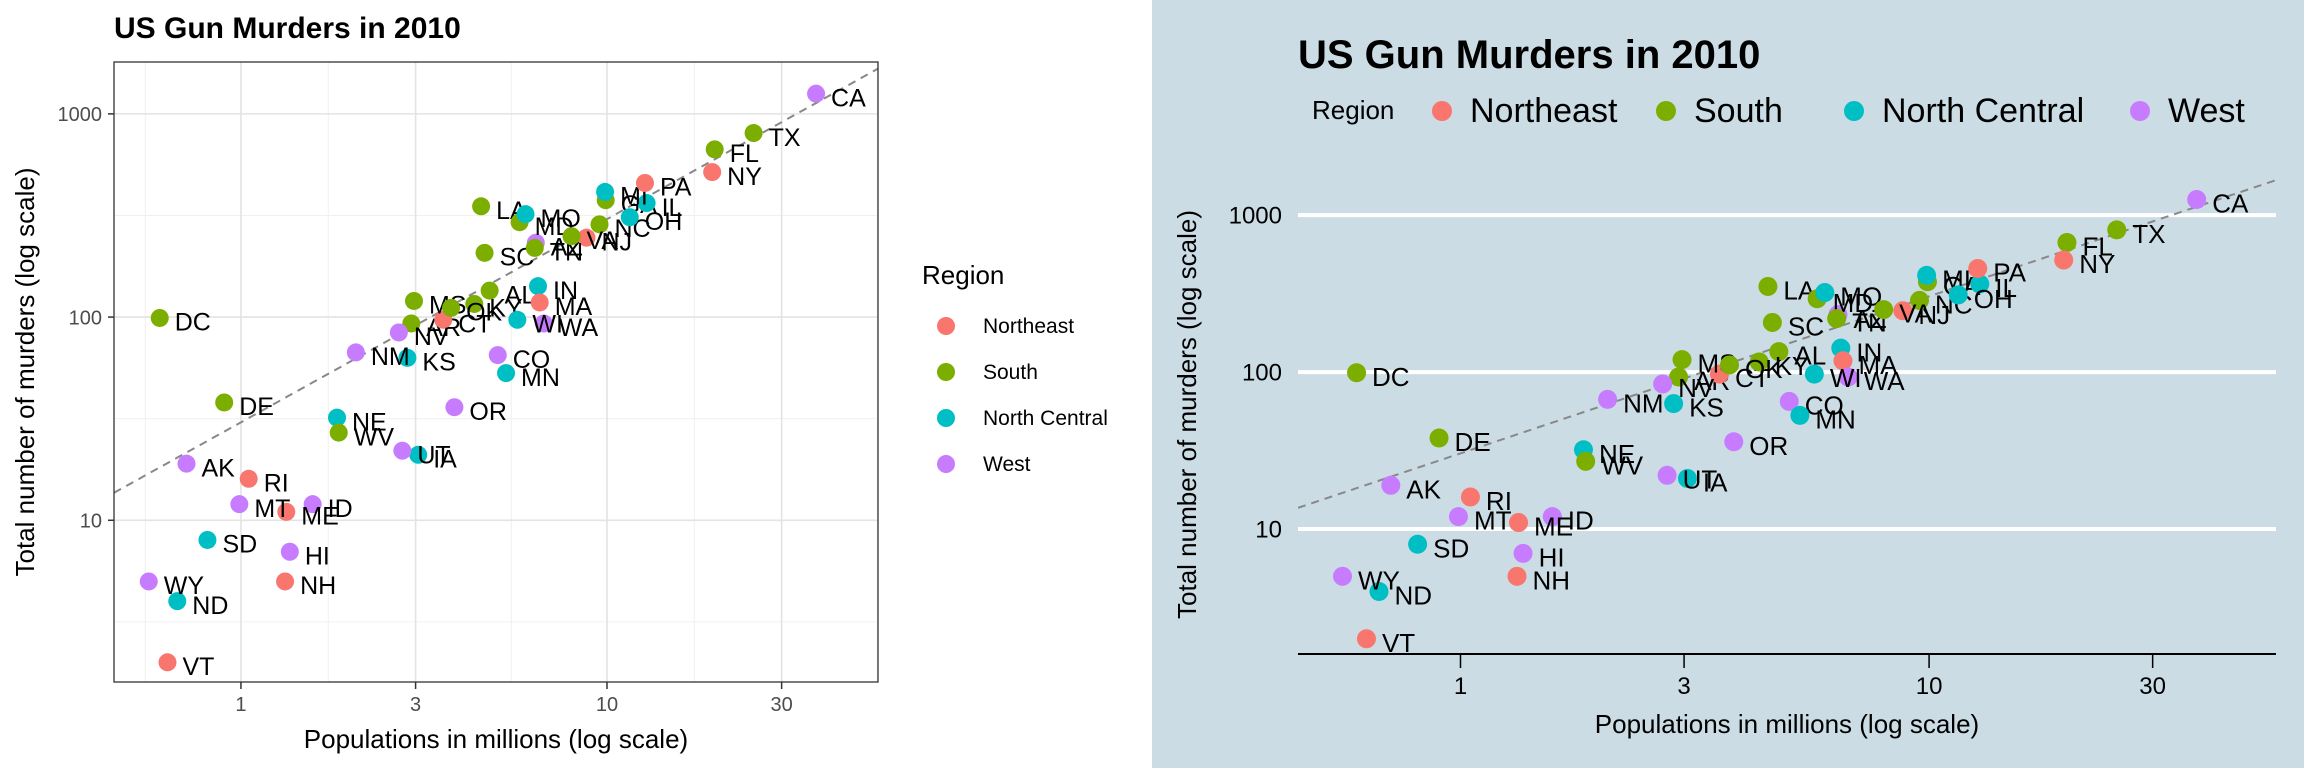 This screenshot has height=768, width=2304. Describe the element at coordinates (1696, 388) in the screenshot. I see `point-label-nv: NV` at that location.